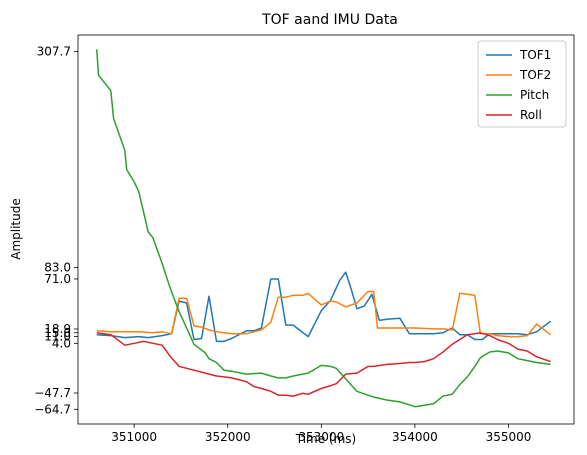  I want to click on y-axis-ticks: 307.7 83.071.0 18.915.011.04.0 −47.7 −64.7, so click(56, 230).